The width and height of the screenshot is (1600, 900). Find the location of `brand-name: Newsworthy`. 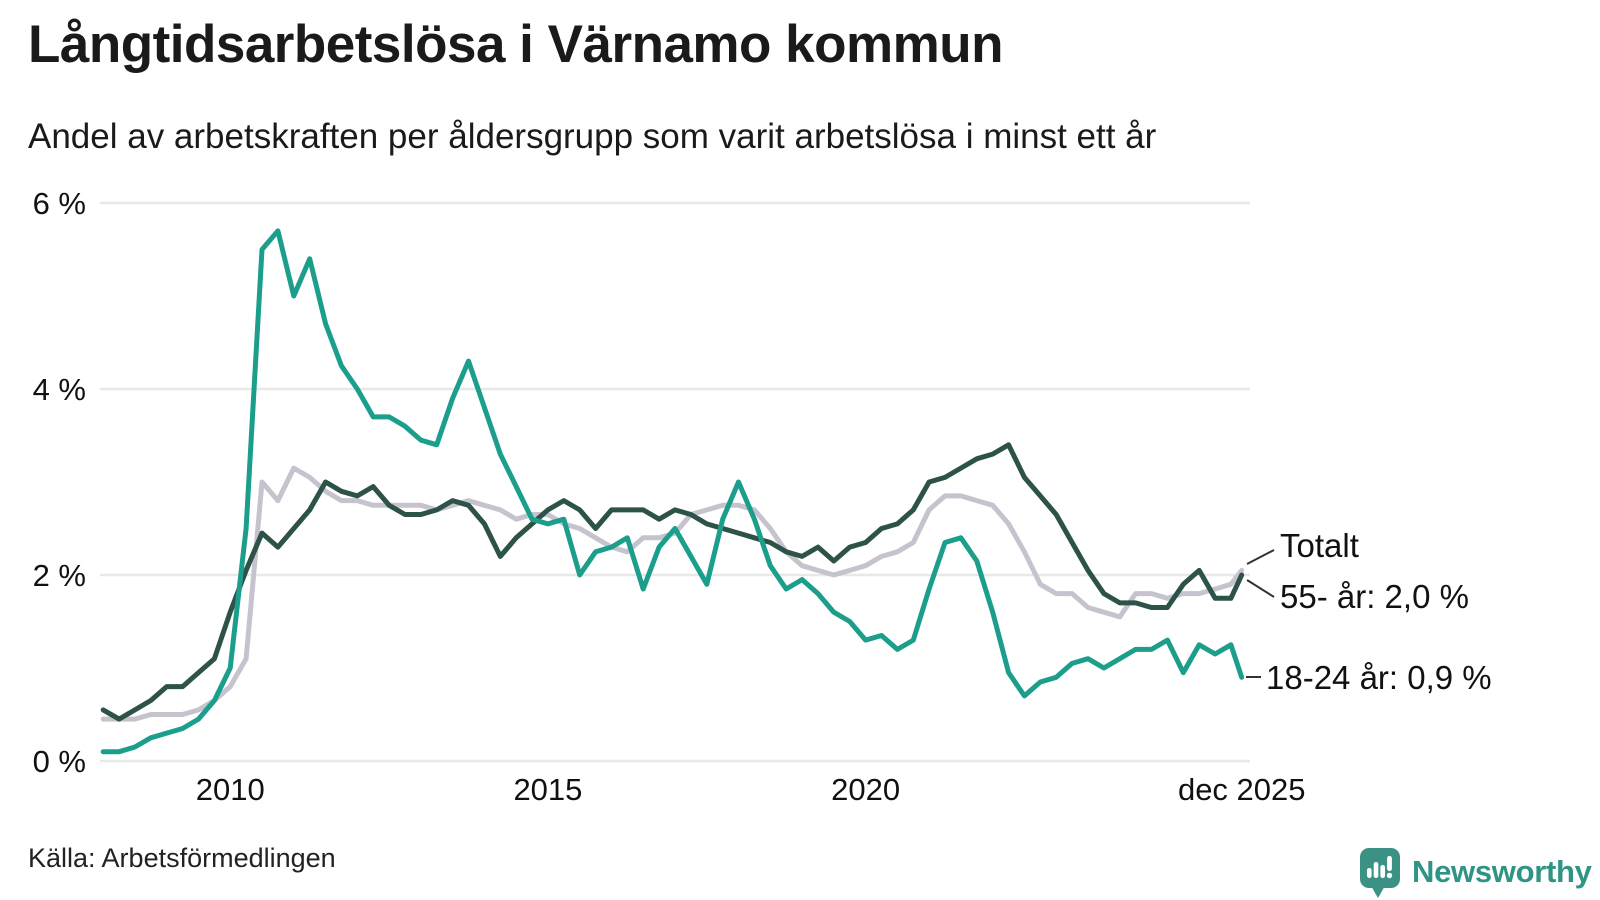

brand-name: Newsworthy is located at coordinates (1502, 871).